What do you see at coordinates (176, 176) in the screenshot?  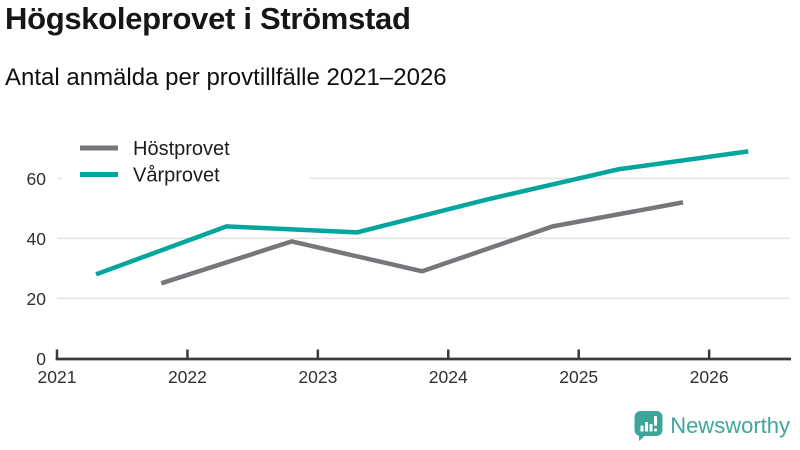 I see `legend-label-varprovet: Vårprovet` at bounding box center [176, 176].